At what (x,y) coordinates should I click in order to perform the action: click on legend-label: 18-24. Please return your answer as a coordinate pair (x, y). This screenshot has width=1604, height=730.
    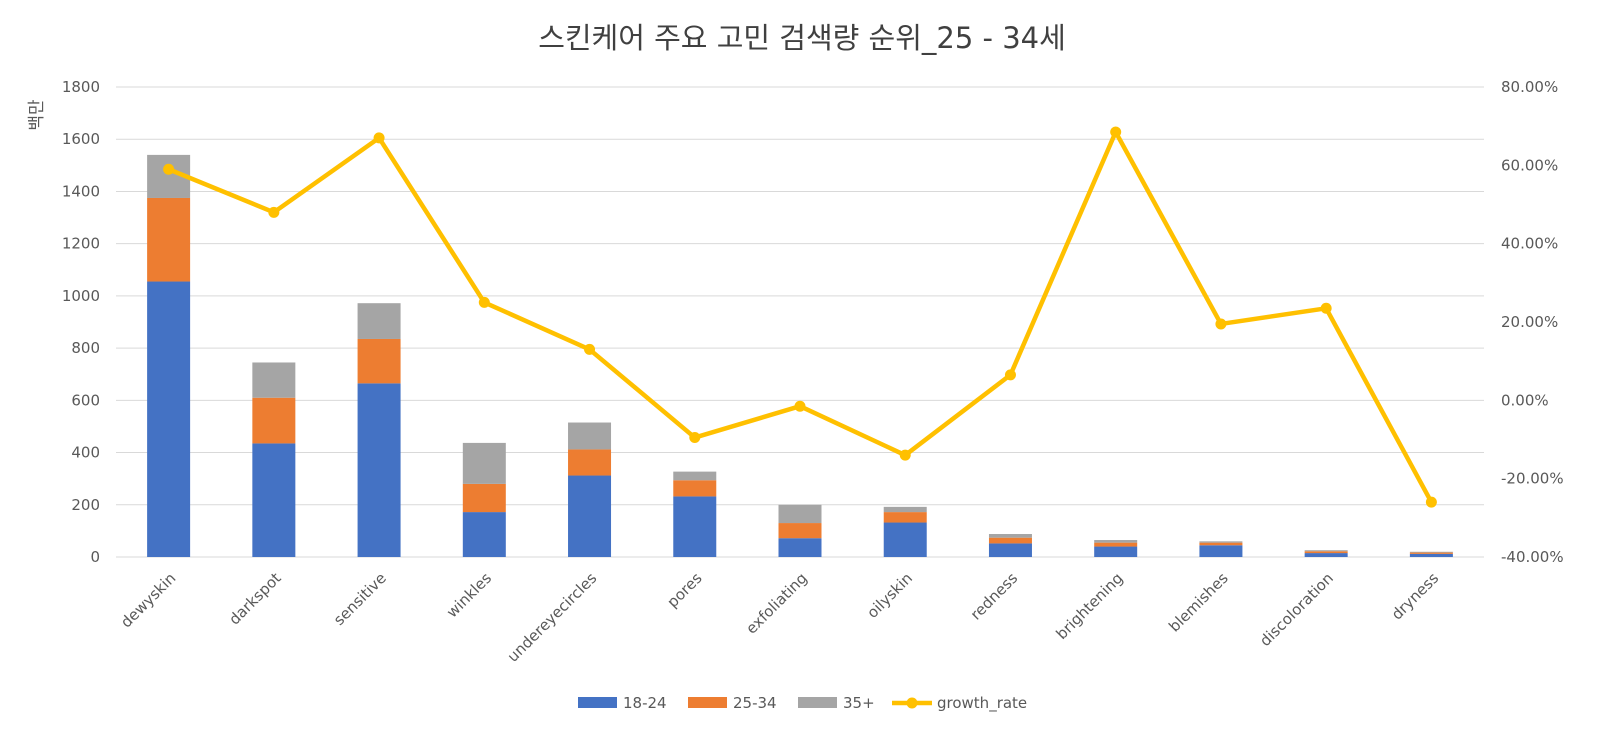
    Looking at the image, I should click on (645, 703).